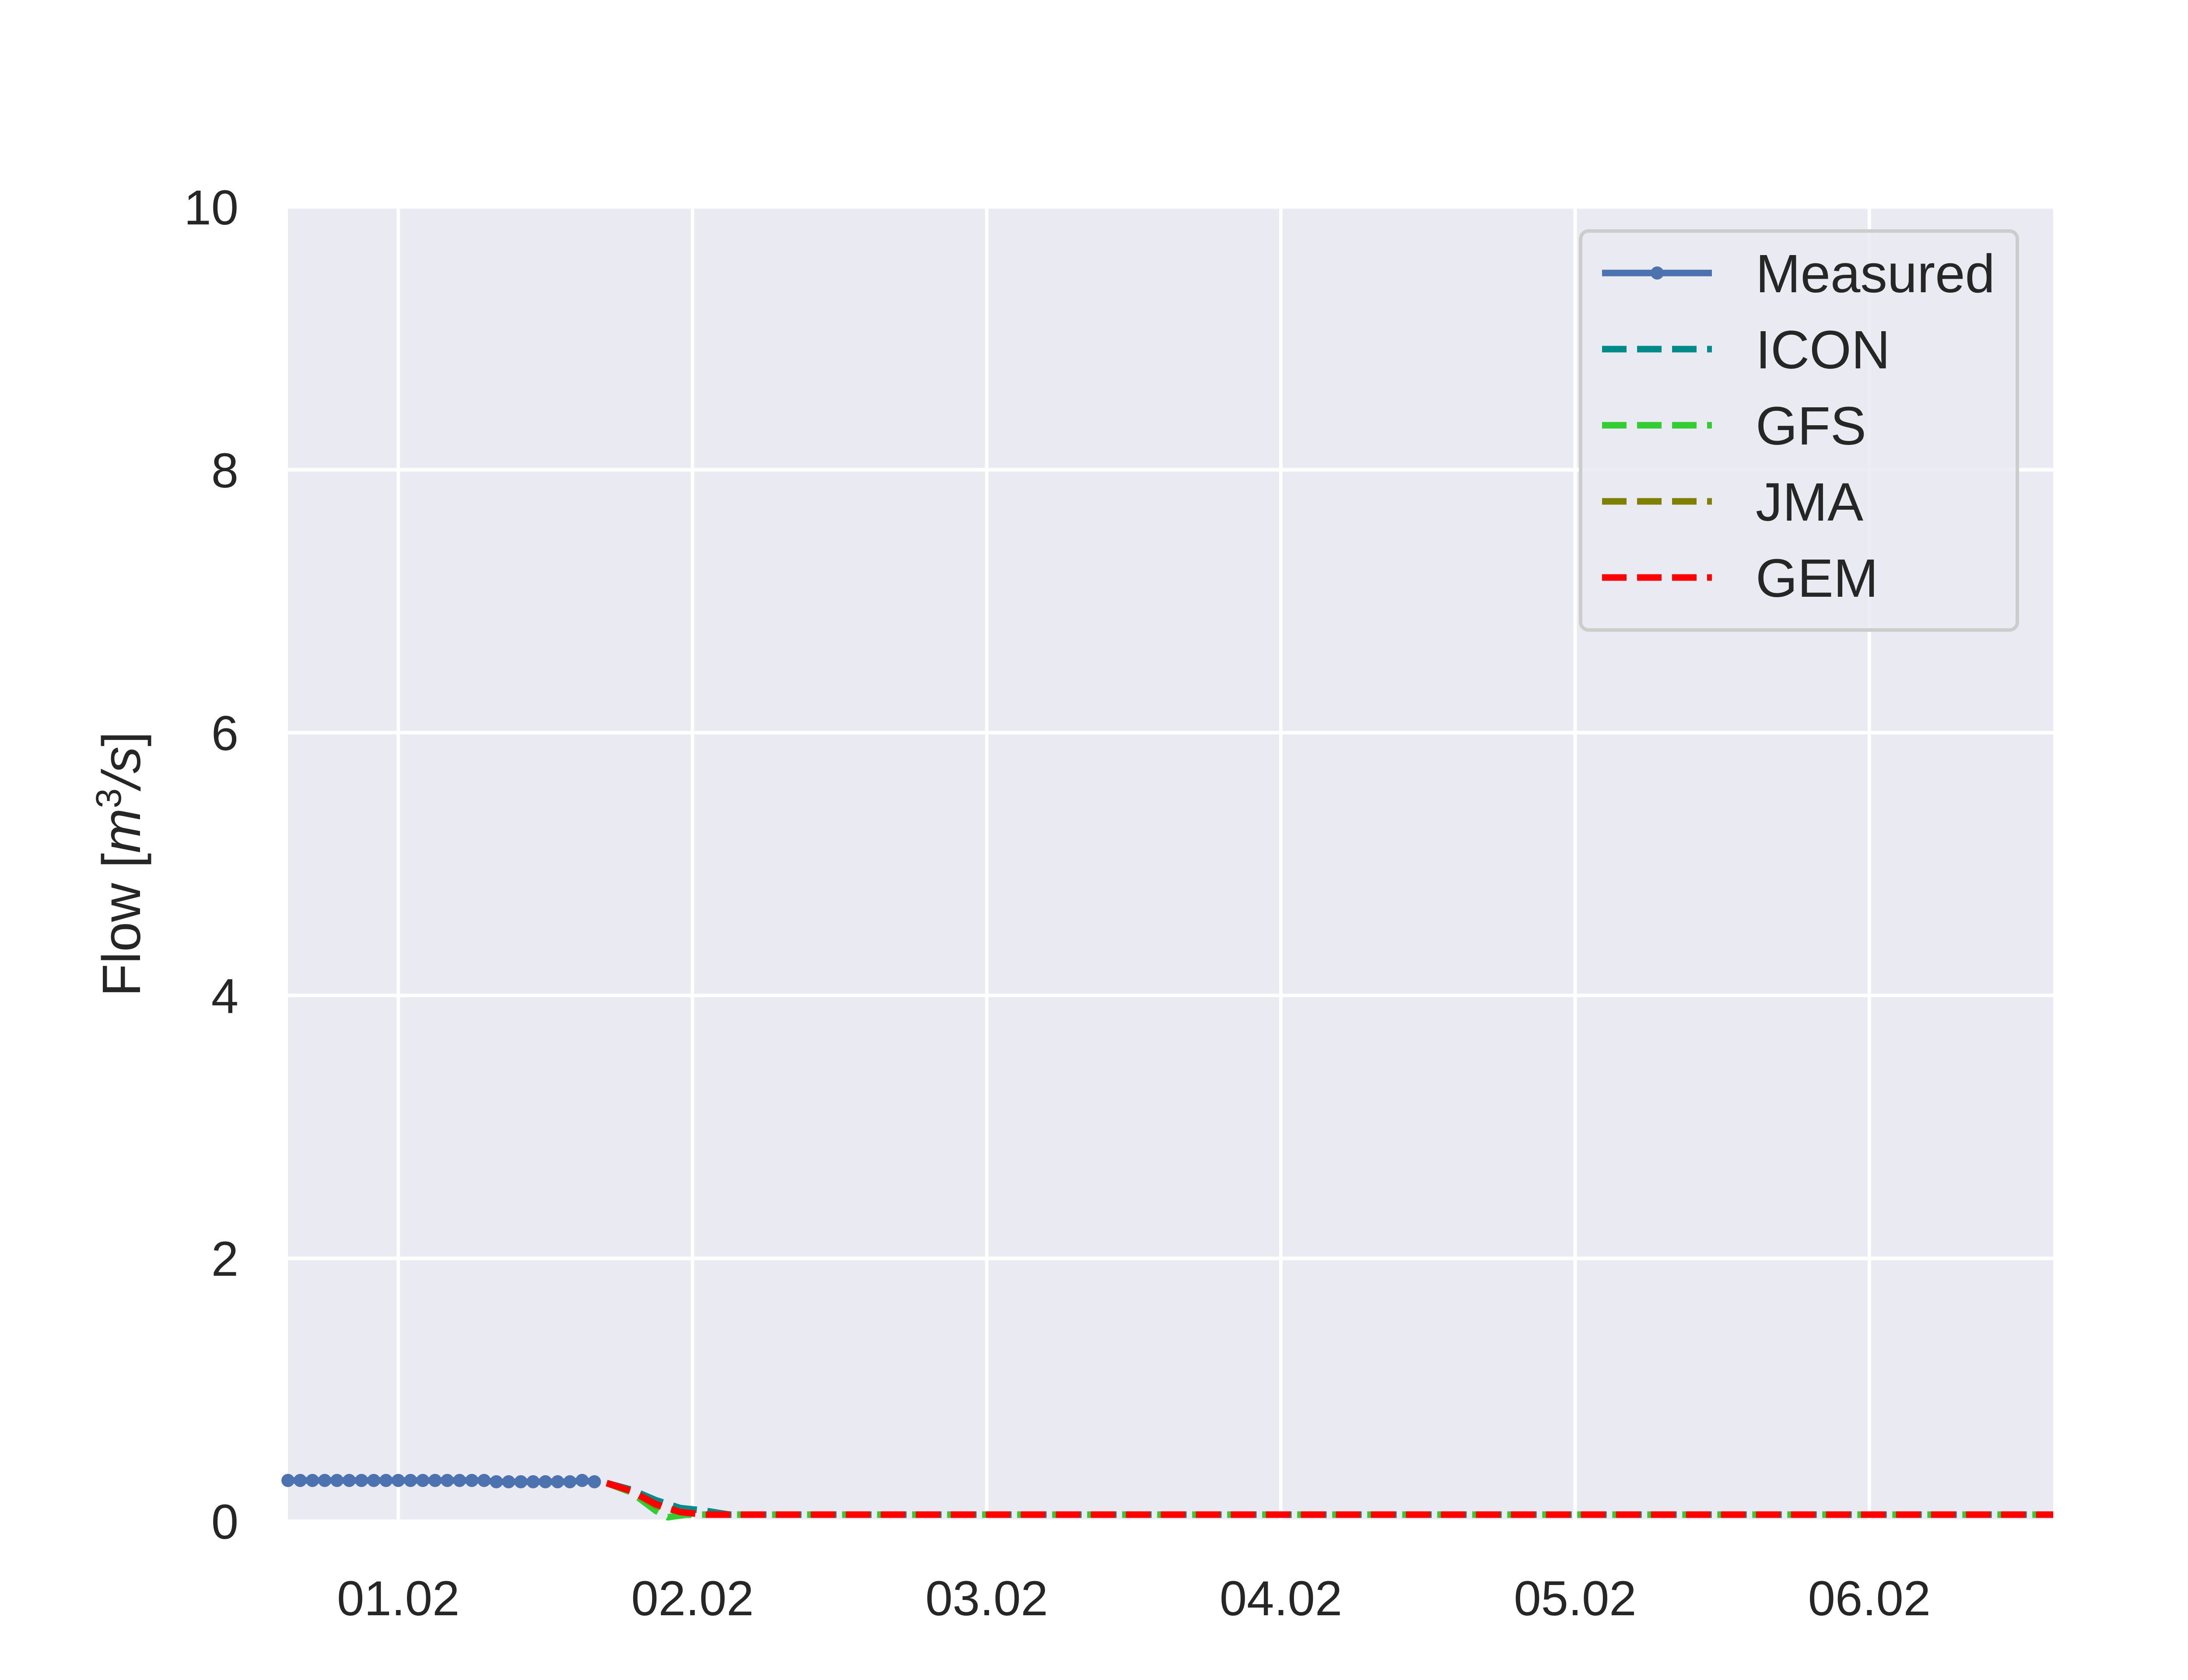 The height and width of the screenshot is (1680, 2188). What do you see at coordinates (225, 733) in the screenshot?
I see `y-tick-label: 6` at bounding box center [225, 733].